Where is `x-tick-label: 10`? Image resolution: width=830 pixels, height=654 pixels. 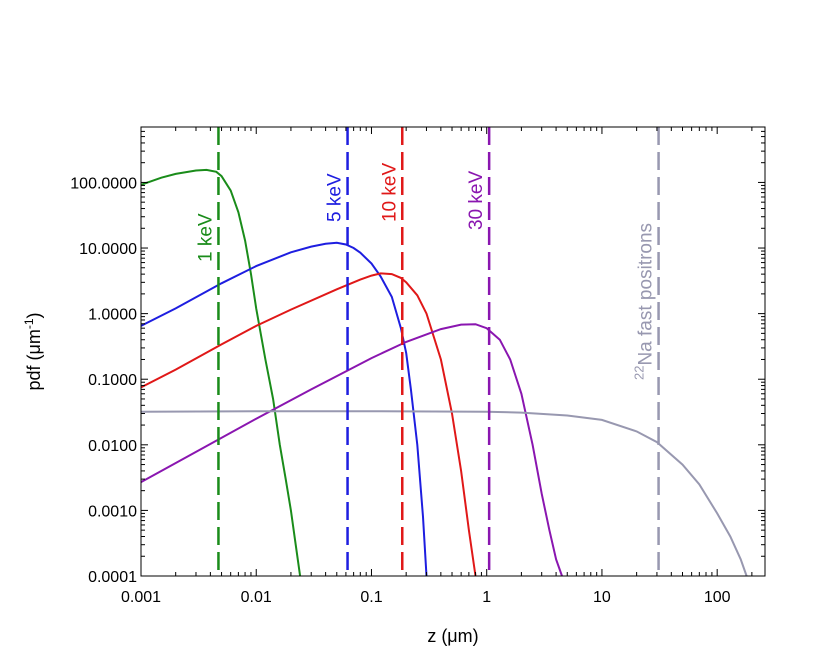 x-tick-label: 10 is located at coordinates (602, 597).